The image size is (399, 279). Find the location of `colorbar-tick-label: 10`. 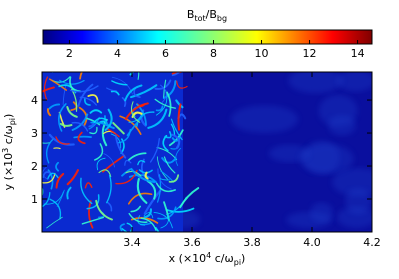

colorbar-tick-label: 10 is located at coordinates (262, 53).